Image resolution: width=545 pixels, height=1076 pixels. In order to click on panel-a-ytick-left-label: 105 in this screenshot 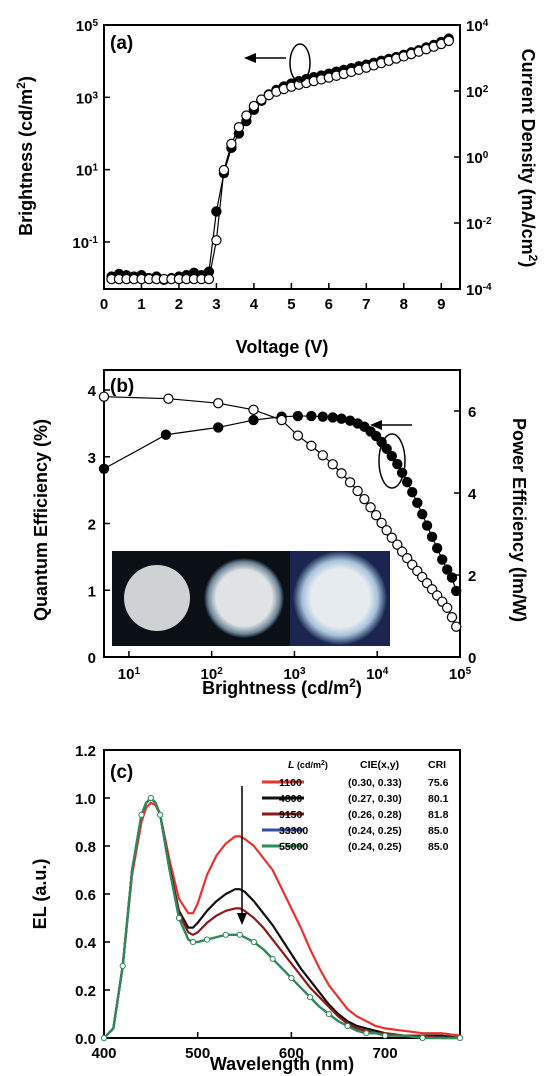, I will do `click(87, 27)`.